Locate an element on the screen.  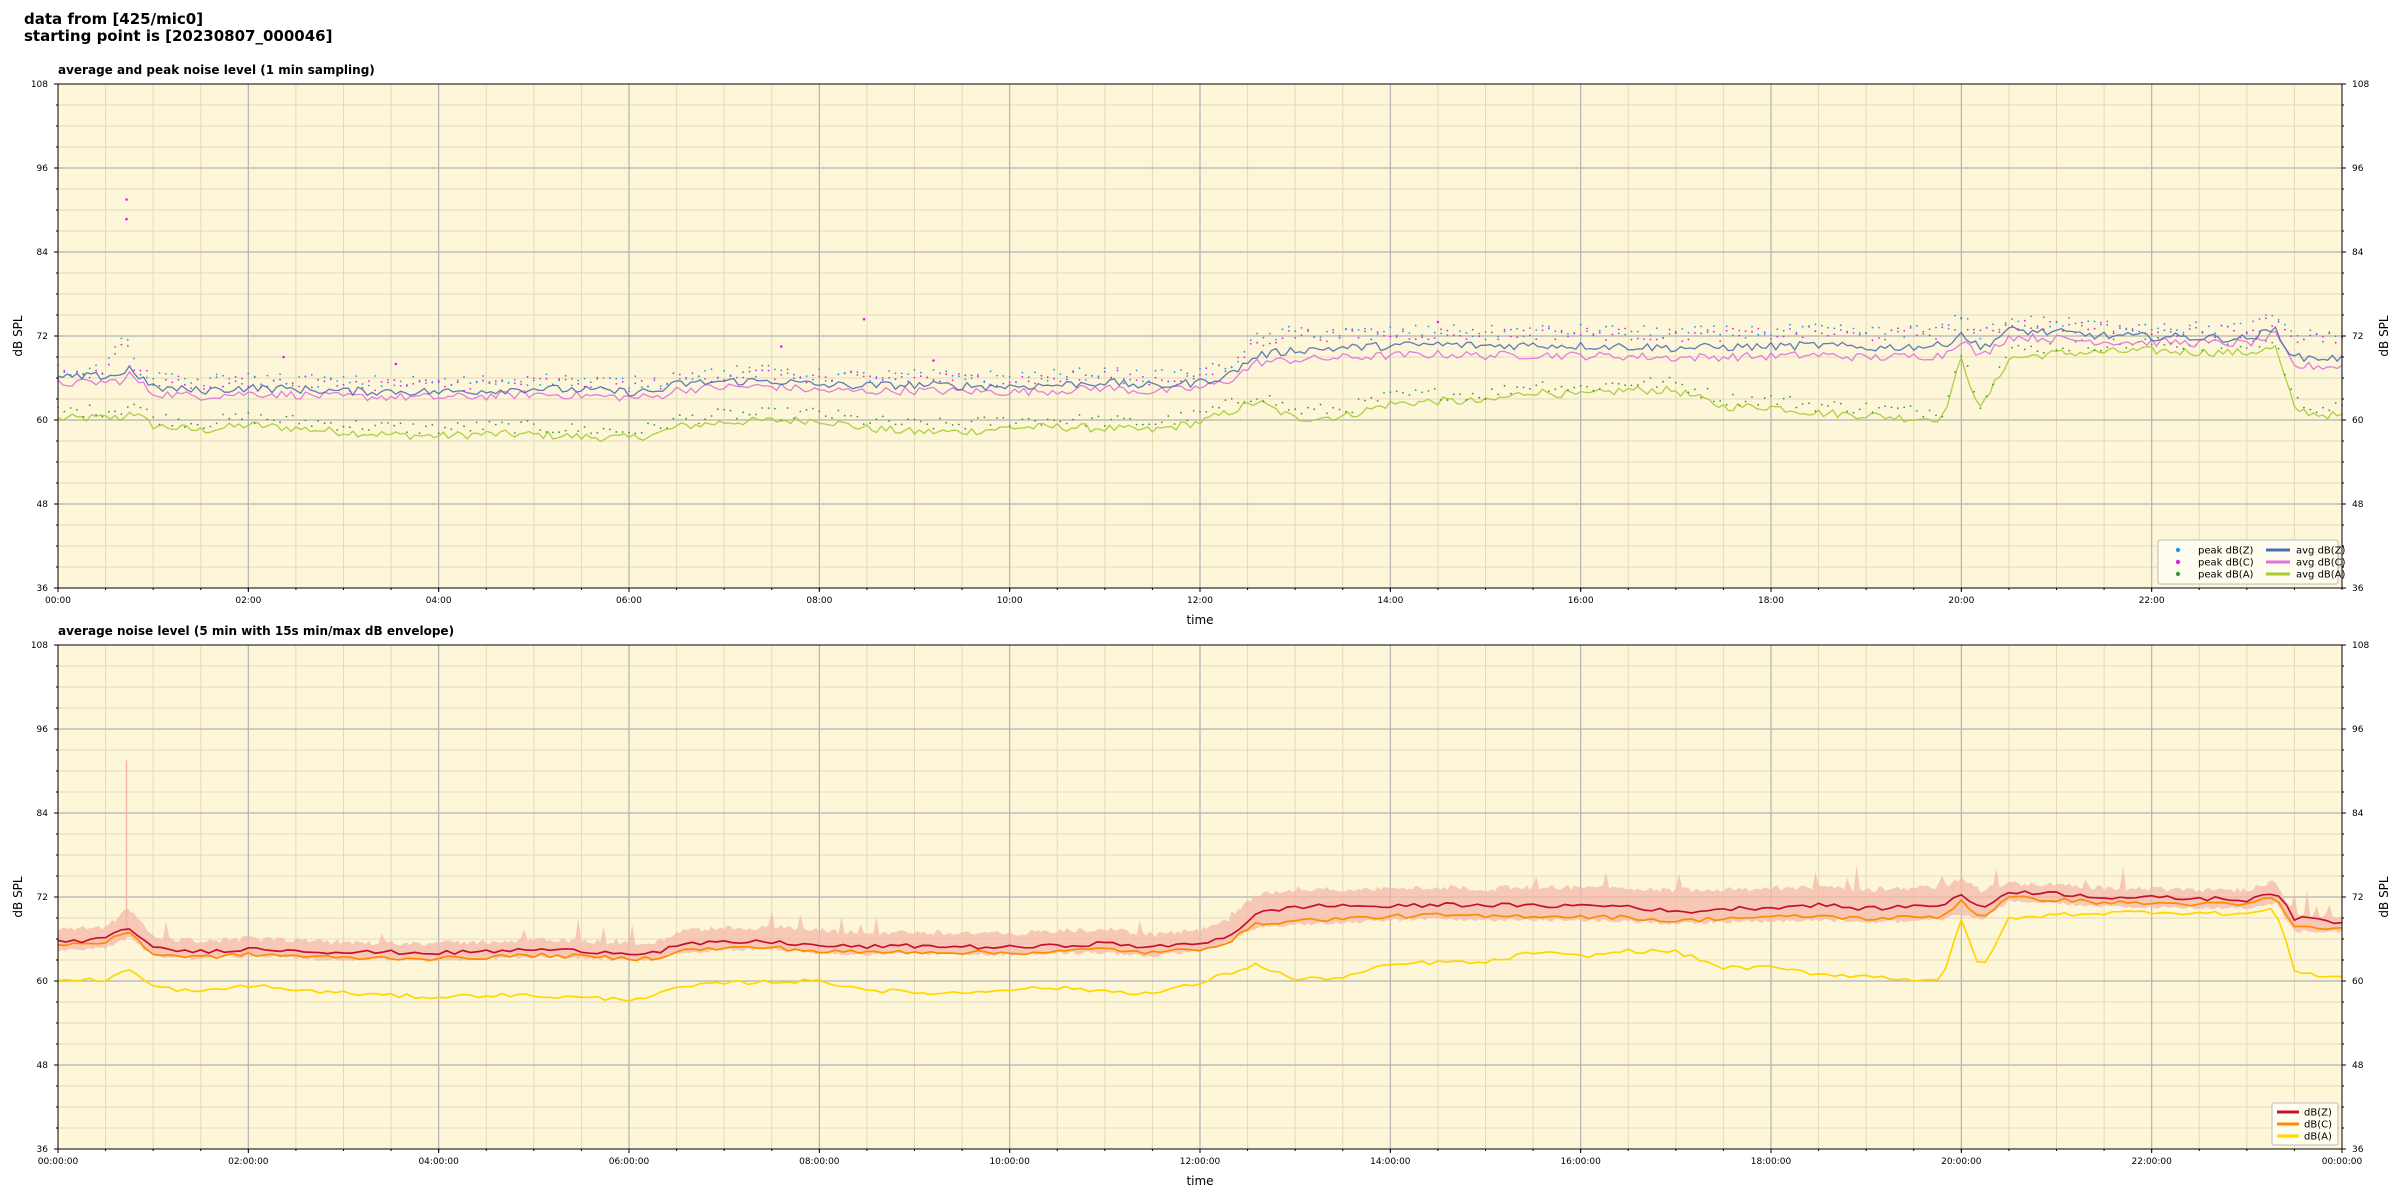
y-tick-label-right: 72 is located at coordinates (2357, 898).